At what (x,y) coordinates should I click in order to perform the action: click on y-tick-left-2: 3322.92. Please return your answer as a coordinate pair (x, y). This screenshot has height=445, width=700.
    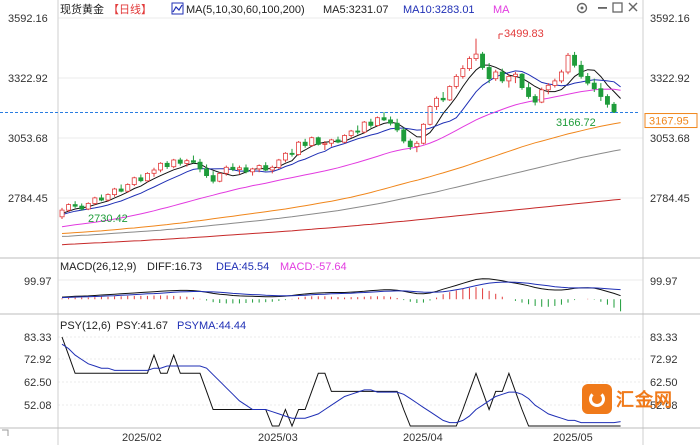
    Looking at the image, I should click on (28, 79).